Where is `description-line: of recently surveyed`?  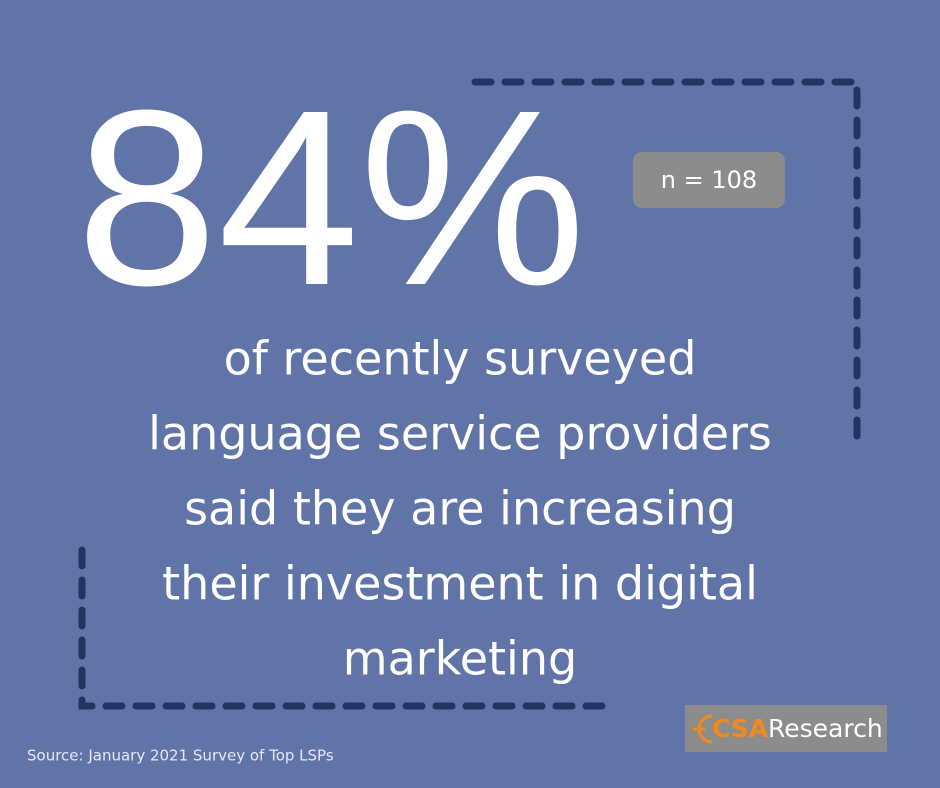
description-line: of recently surveyed is located at coordinates (460, 359).